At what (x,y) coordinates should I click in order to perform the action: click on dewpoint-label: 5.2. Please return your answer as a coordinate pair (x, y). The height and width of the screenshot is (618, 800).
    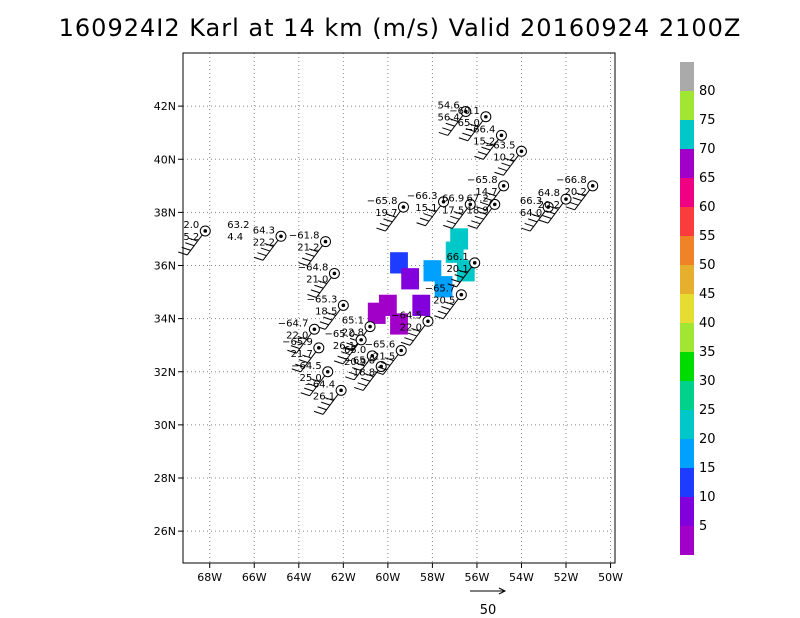
    Looking at the image, I should click on (191, 237).